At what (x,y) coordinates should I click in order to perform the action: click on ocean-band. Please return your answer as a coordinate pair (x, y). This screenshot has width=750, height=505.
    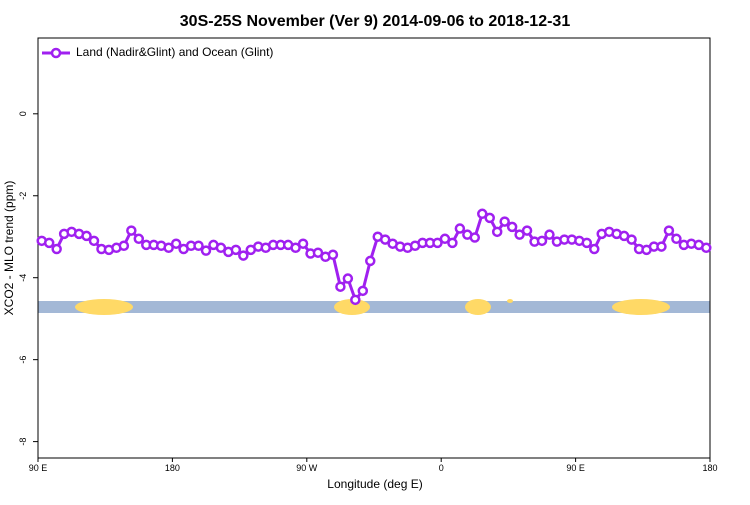
    Looking at the image, I should click on (374, 307).